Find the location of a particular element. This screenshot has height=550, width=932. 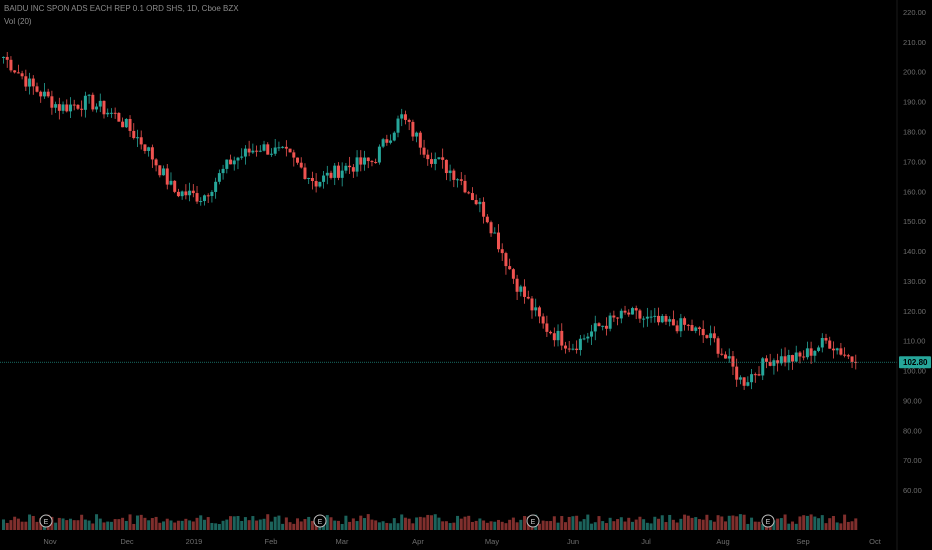

earnings-marker-label: E is located at coordinates (46, 522).